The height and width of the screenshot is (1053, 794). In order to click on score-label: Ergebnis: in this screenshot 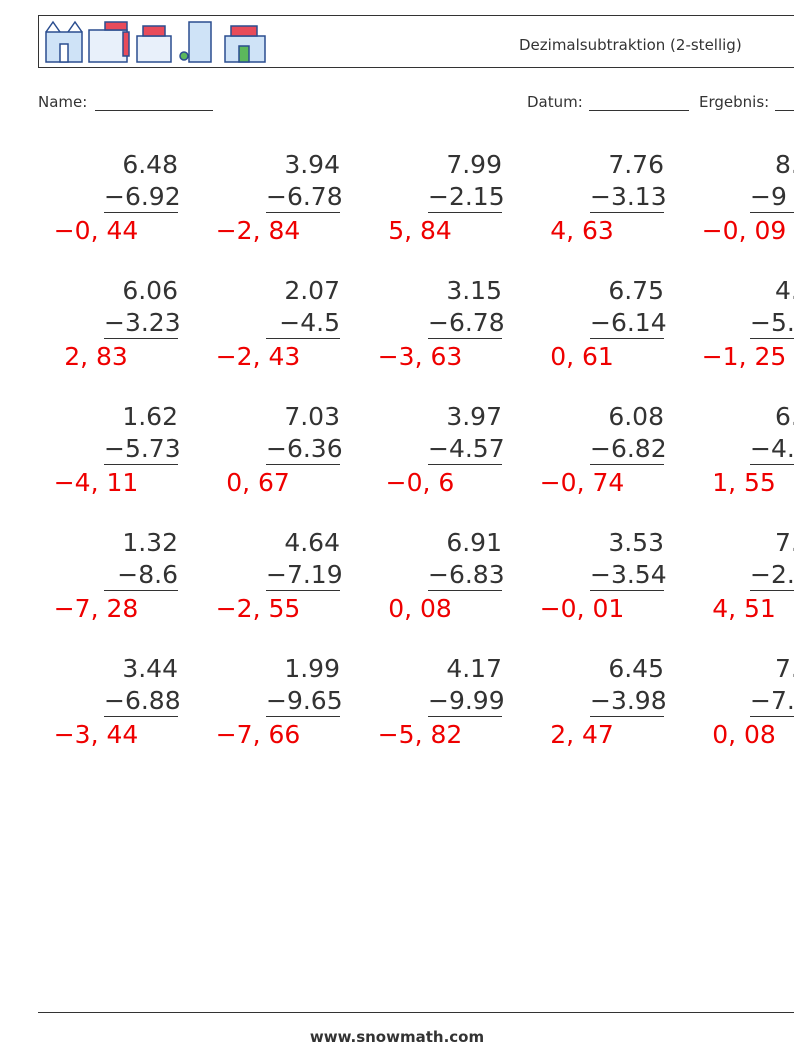, I will do `click(734, 102)`.